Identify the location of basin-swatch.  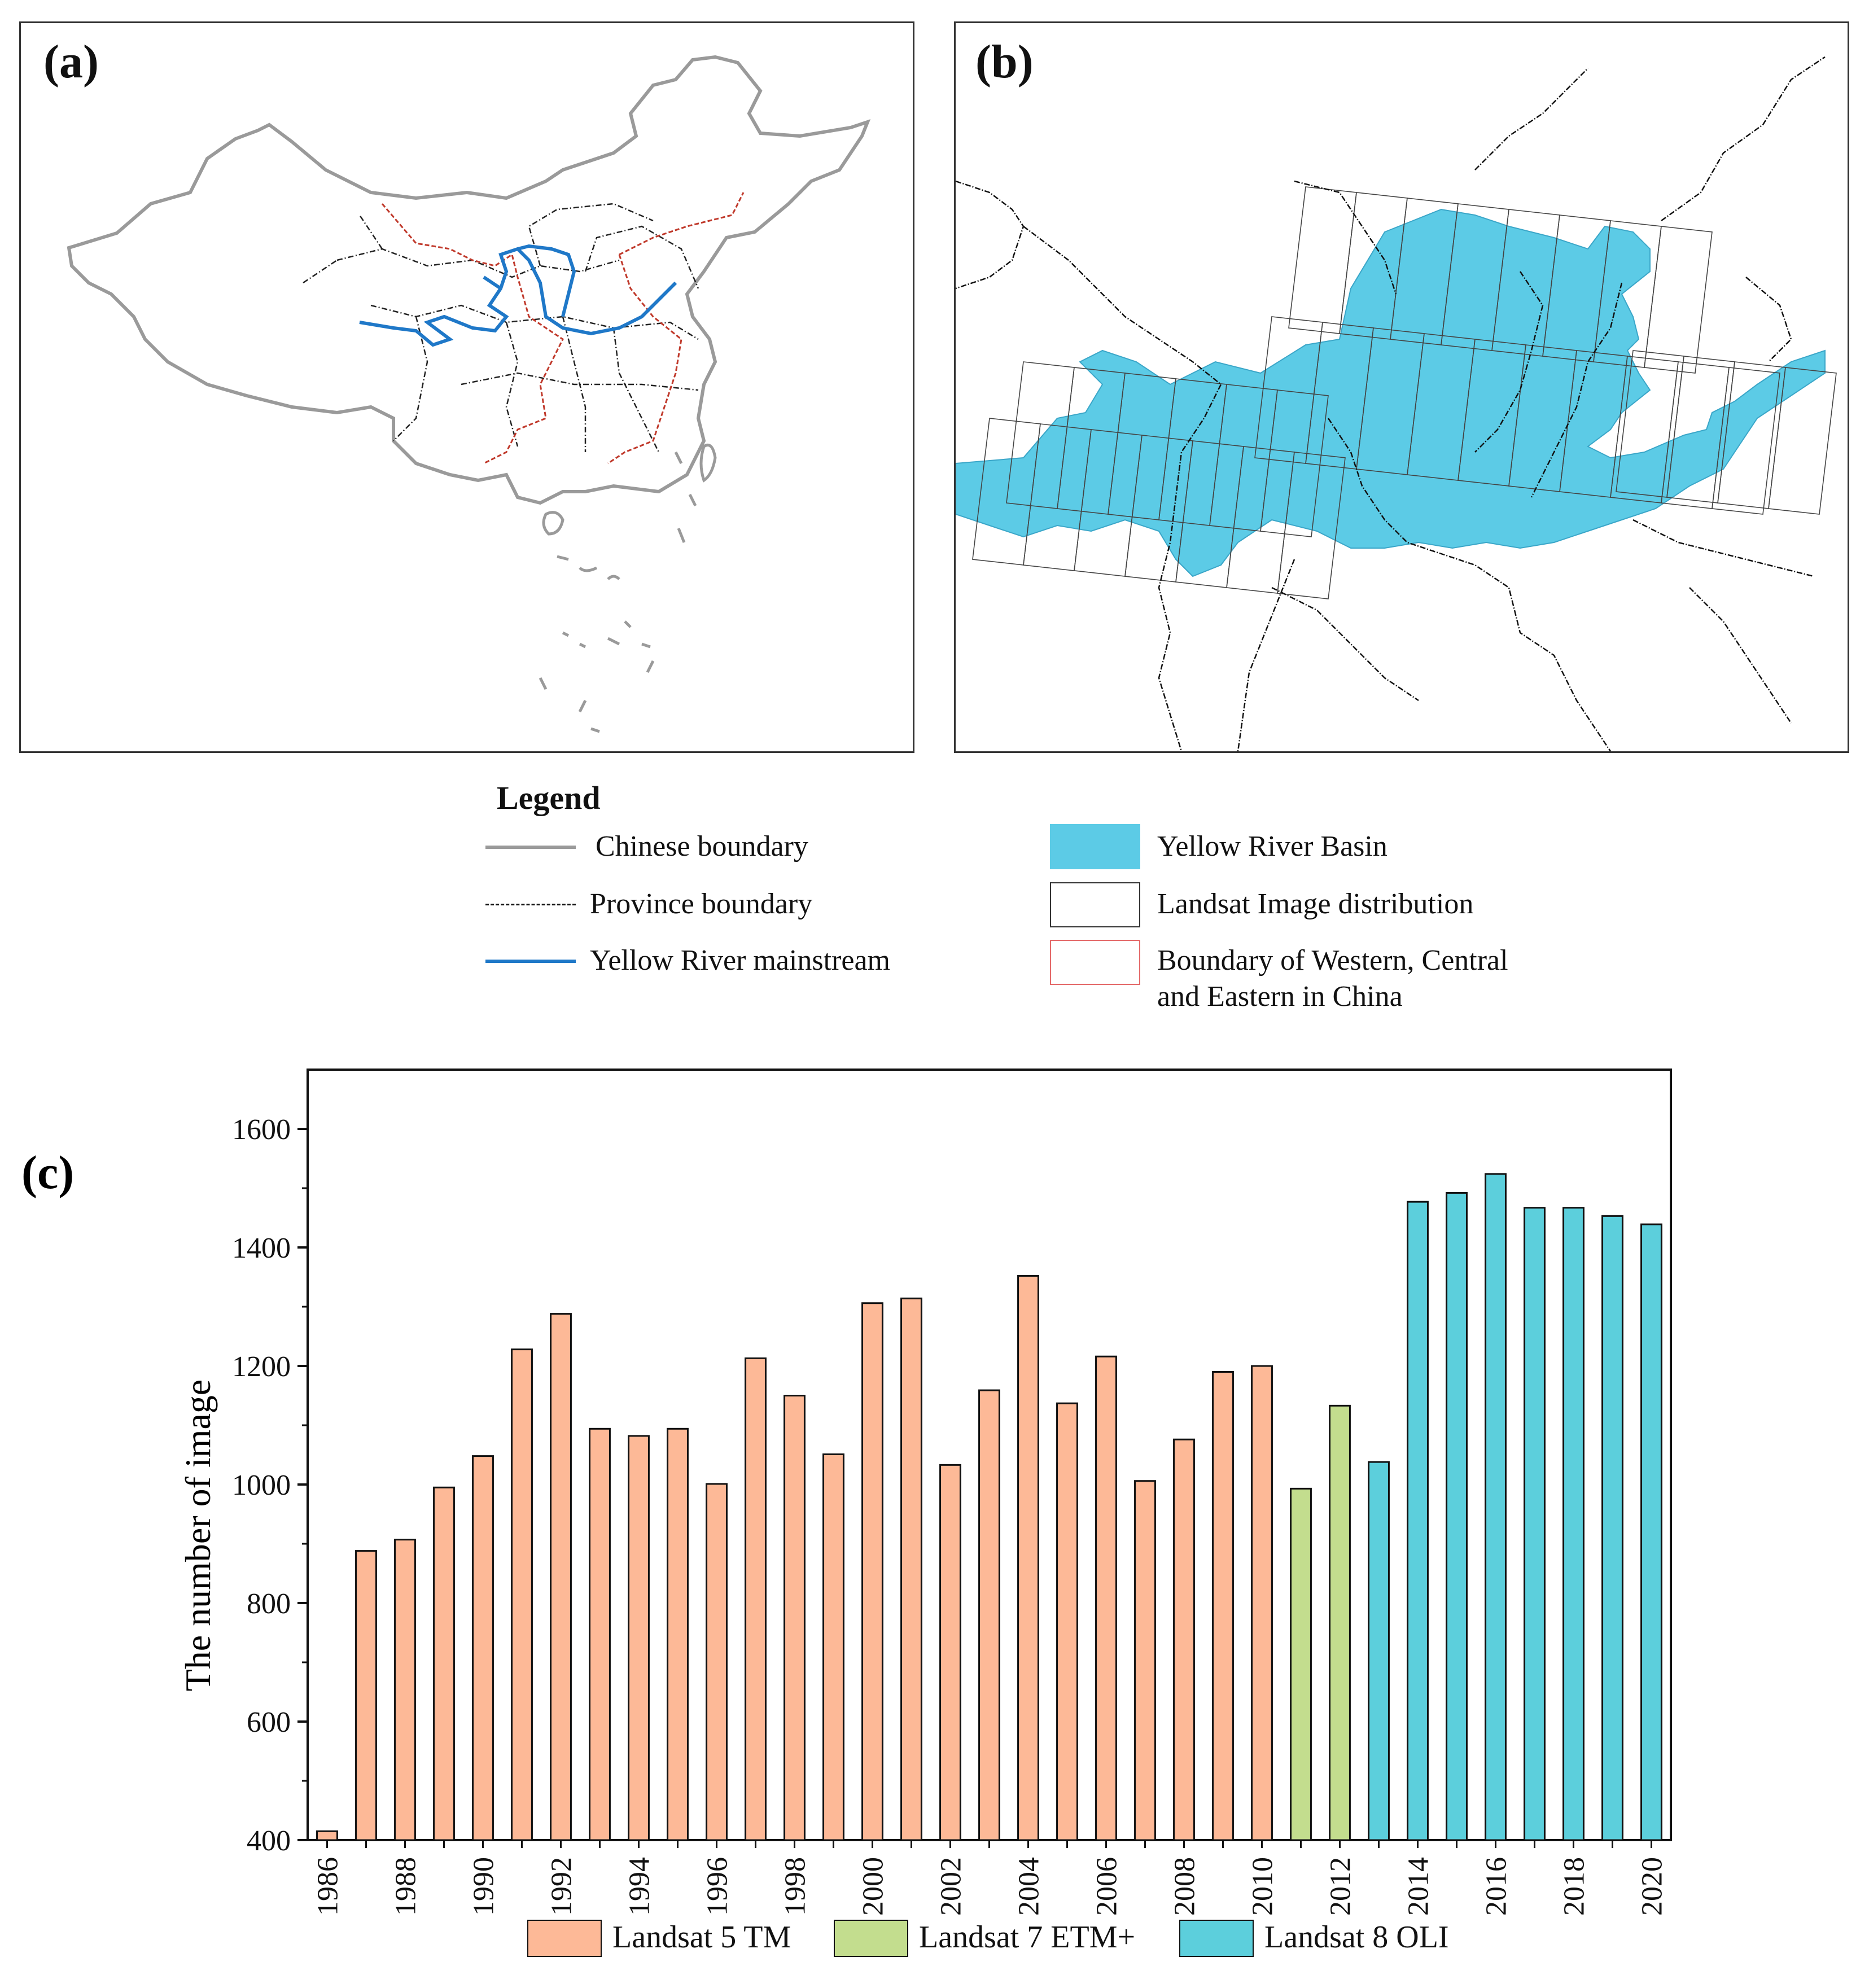
(1095, 846).